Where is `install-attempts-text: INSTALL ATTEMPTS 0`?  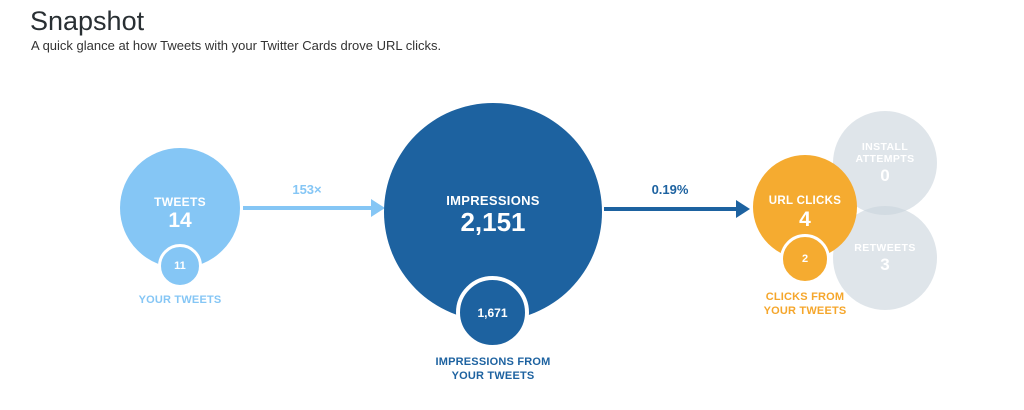
install-attempts-text: INSTALL ATTEMPTS 0 is located at coordinates (885, 163).